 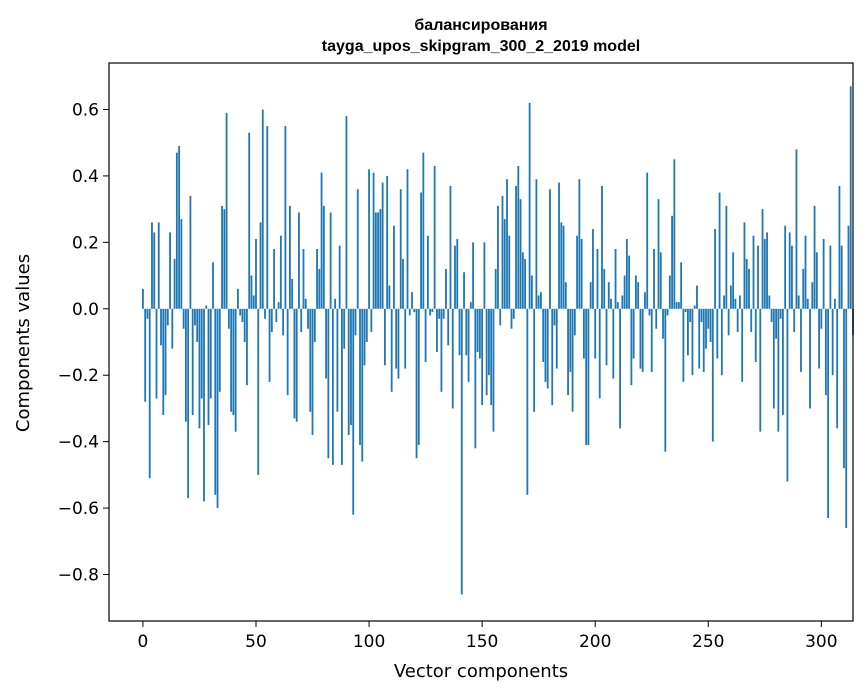 I want to click on y-tick-label: 0.0, so click(x=85, y=310).